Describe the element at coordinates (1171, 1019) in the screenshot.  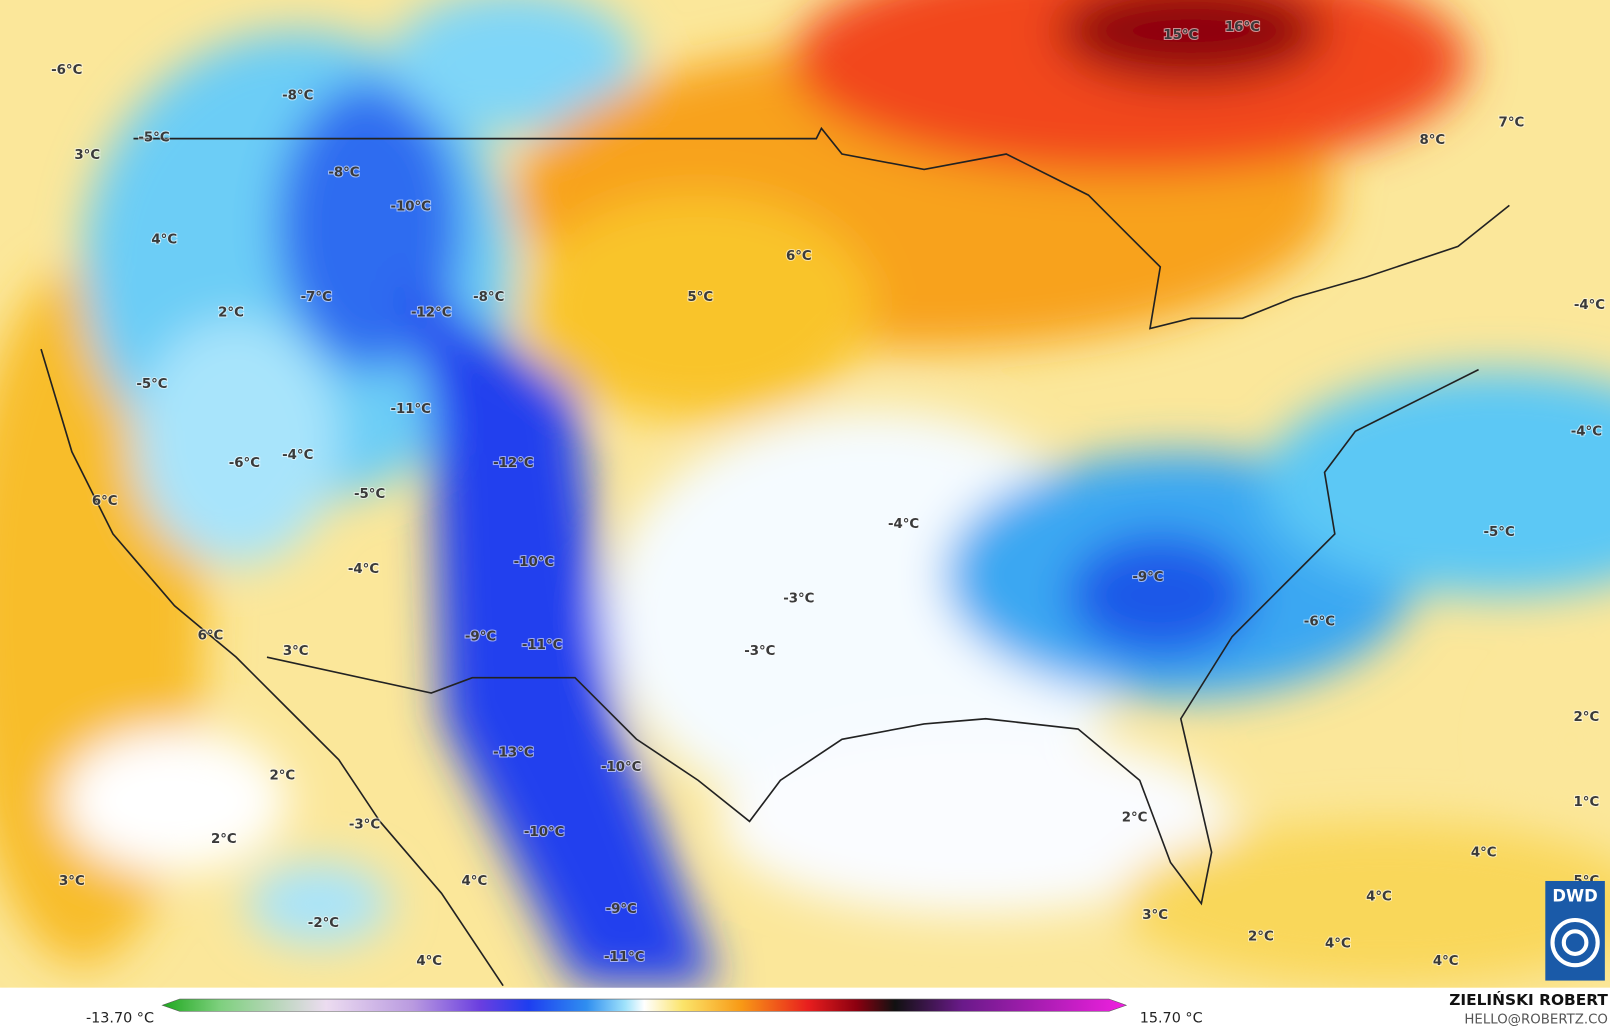
I see `max-label: 15.70 °C` at that location.